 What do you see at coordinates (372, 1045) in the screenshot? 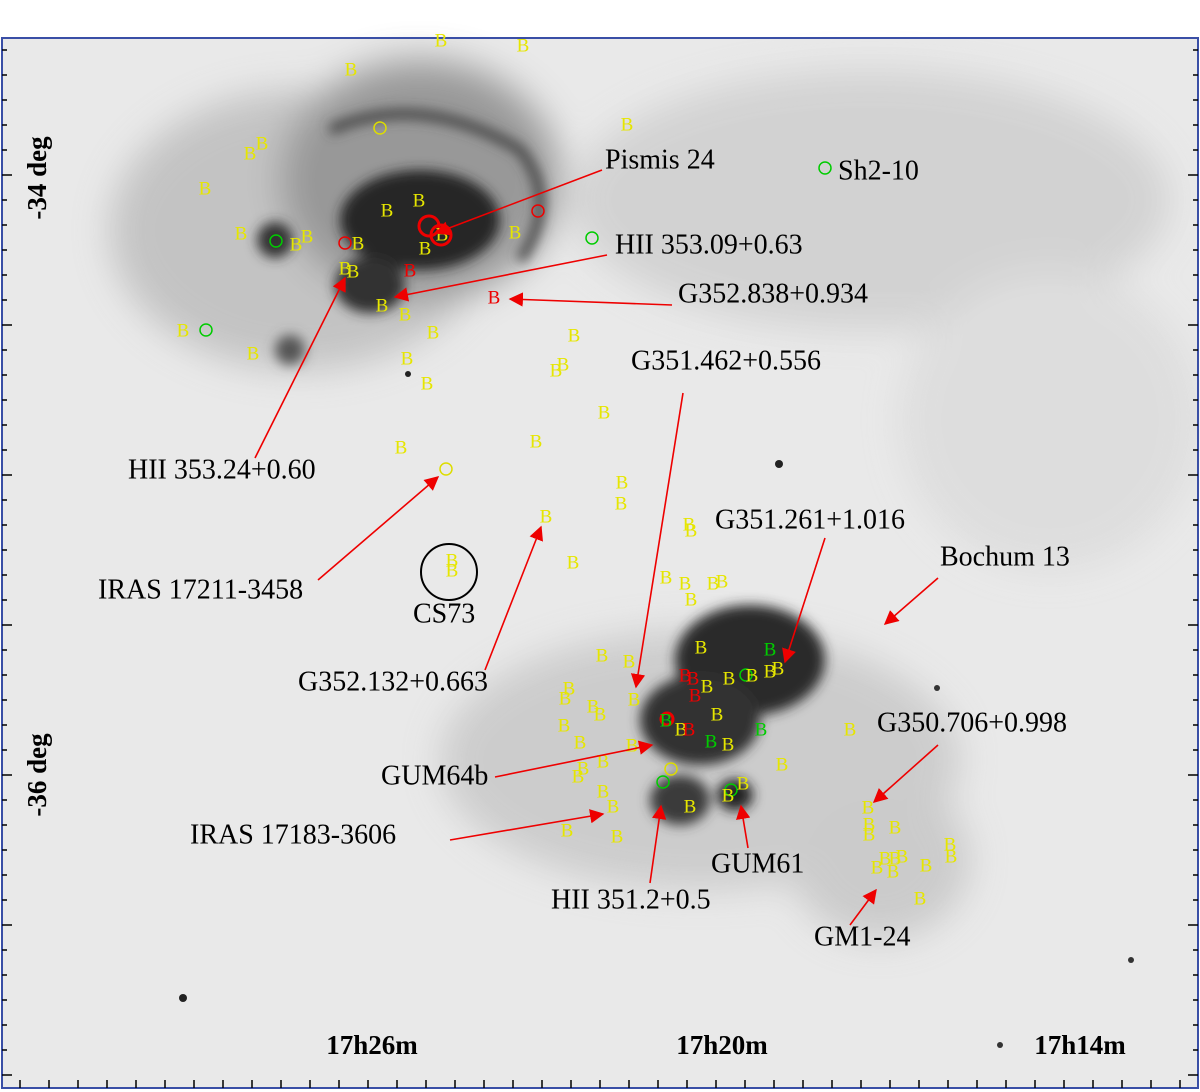
I see `ra-label: 17h26m` at bounding box center [372, 1045].